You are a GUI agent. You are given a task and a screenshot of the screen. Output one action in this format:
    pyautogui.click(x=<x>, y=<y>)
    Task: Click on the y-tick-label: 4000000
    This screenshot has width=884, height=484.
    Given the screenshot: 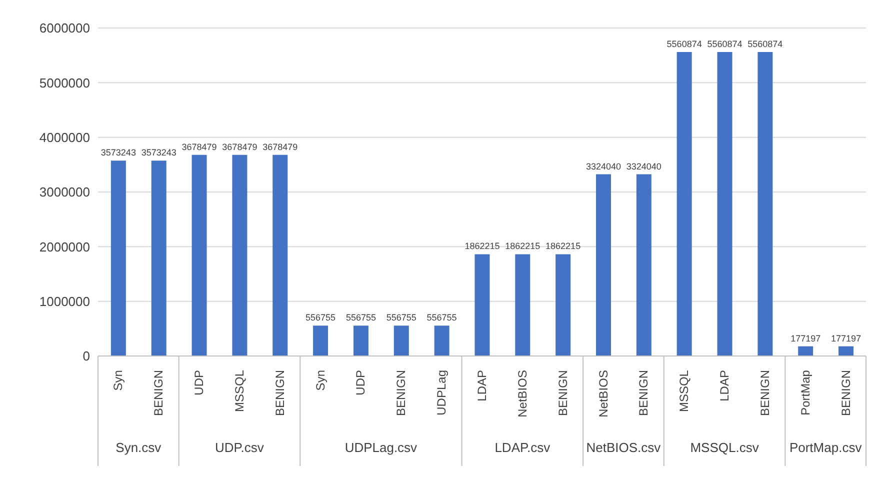 What is the action you would take?
    pyautogui.click(x=64, y=137)
    